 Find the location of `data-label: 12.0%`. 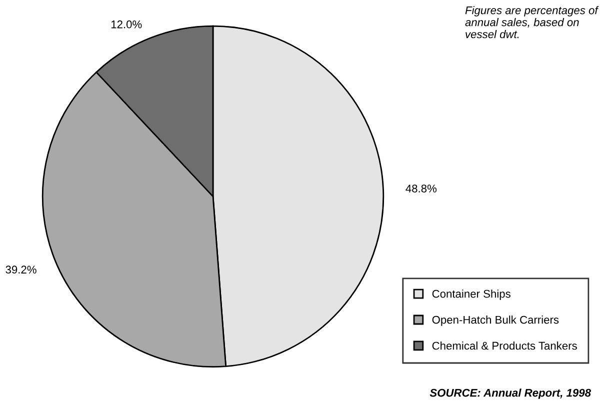

data-label: 12.0% is located at coordinates (126, 24).